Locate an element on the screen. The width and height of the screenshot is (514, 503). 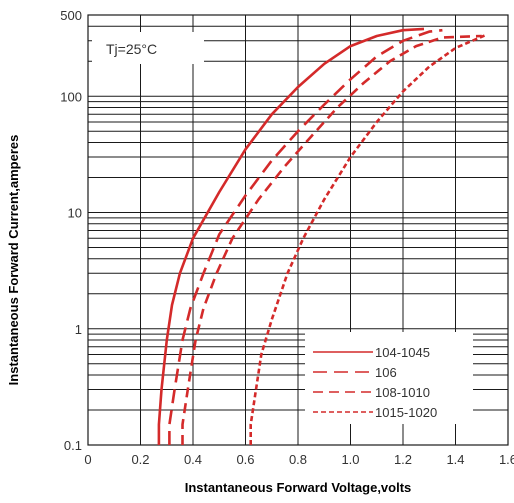
y-tick-label: 100 is located at coordinates (71, 96).